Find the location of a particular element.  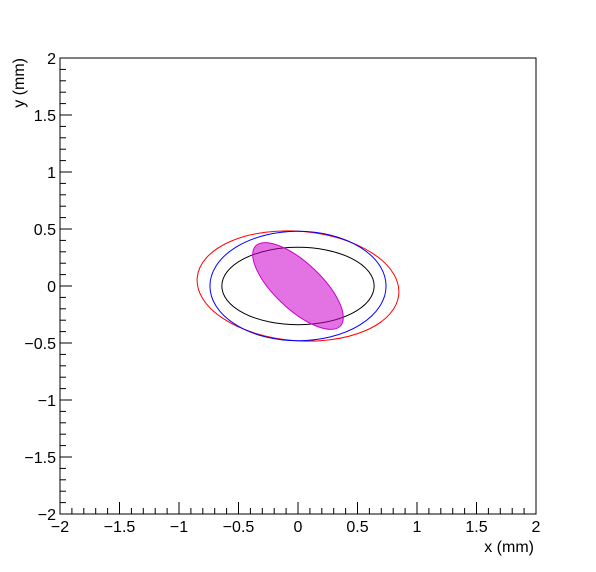

y-tick-label: −2 is located at coordinates (47, 515).